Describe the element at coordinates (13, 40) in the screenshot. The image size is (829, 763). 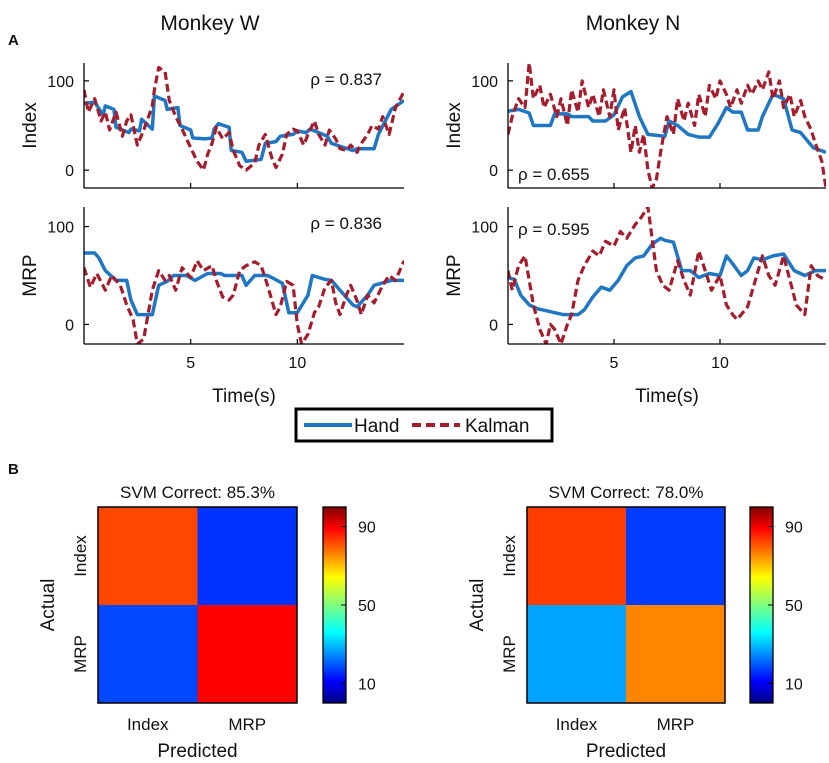
I see `panel-label-a: A` at that location.